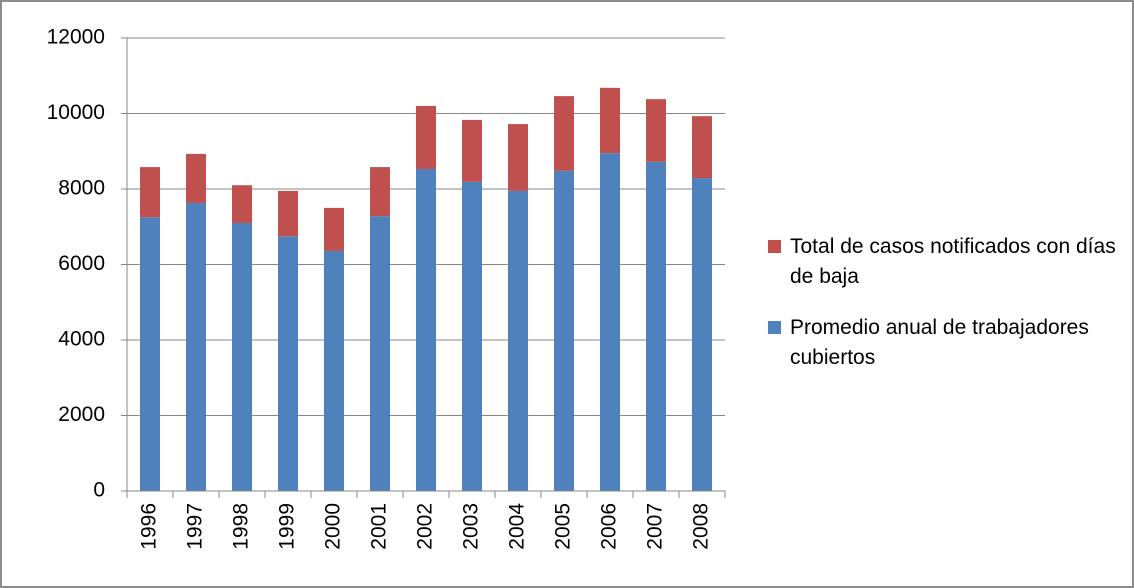 This screenshot has height=588, width=1134. I want to click on x-tick-label: 2008, so click(701, 526).